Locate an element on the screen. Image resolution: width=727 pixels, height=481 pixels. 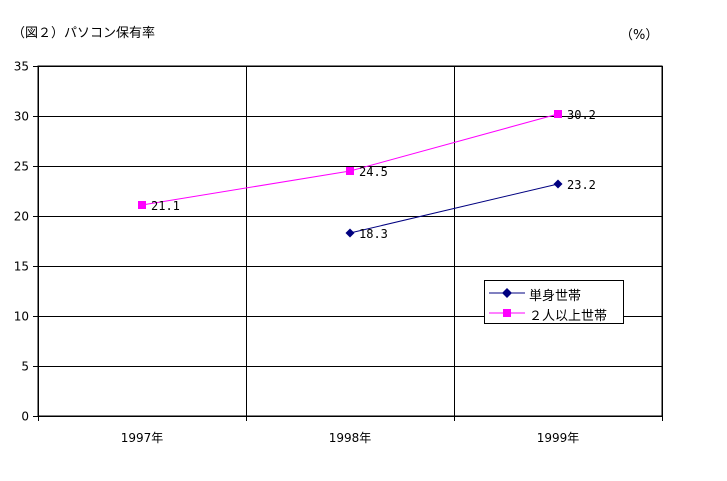
y-tick-label: 10 is located at coordinates (21, 317).